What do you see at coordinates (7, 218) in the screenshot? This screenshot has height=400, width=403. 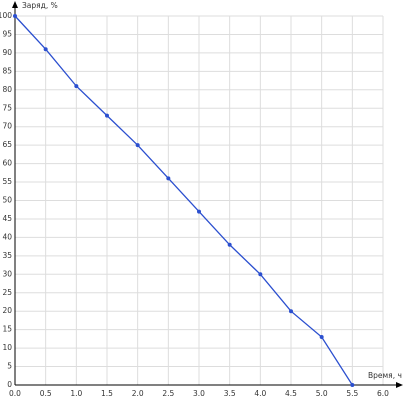 I see `y-tick-label: 45` at bounding box center [7, 218].